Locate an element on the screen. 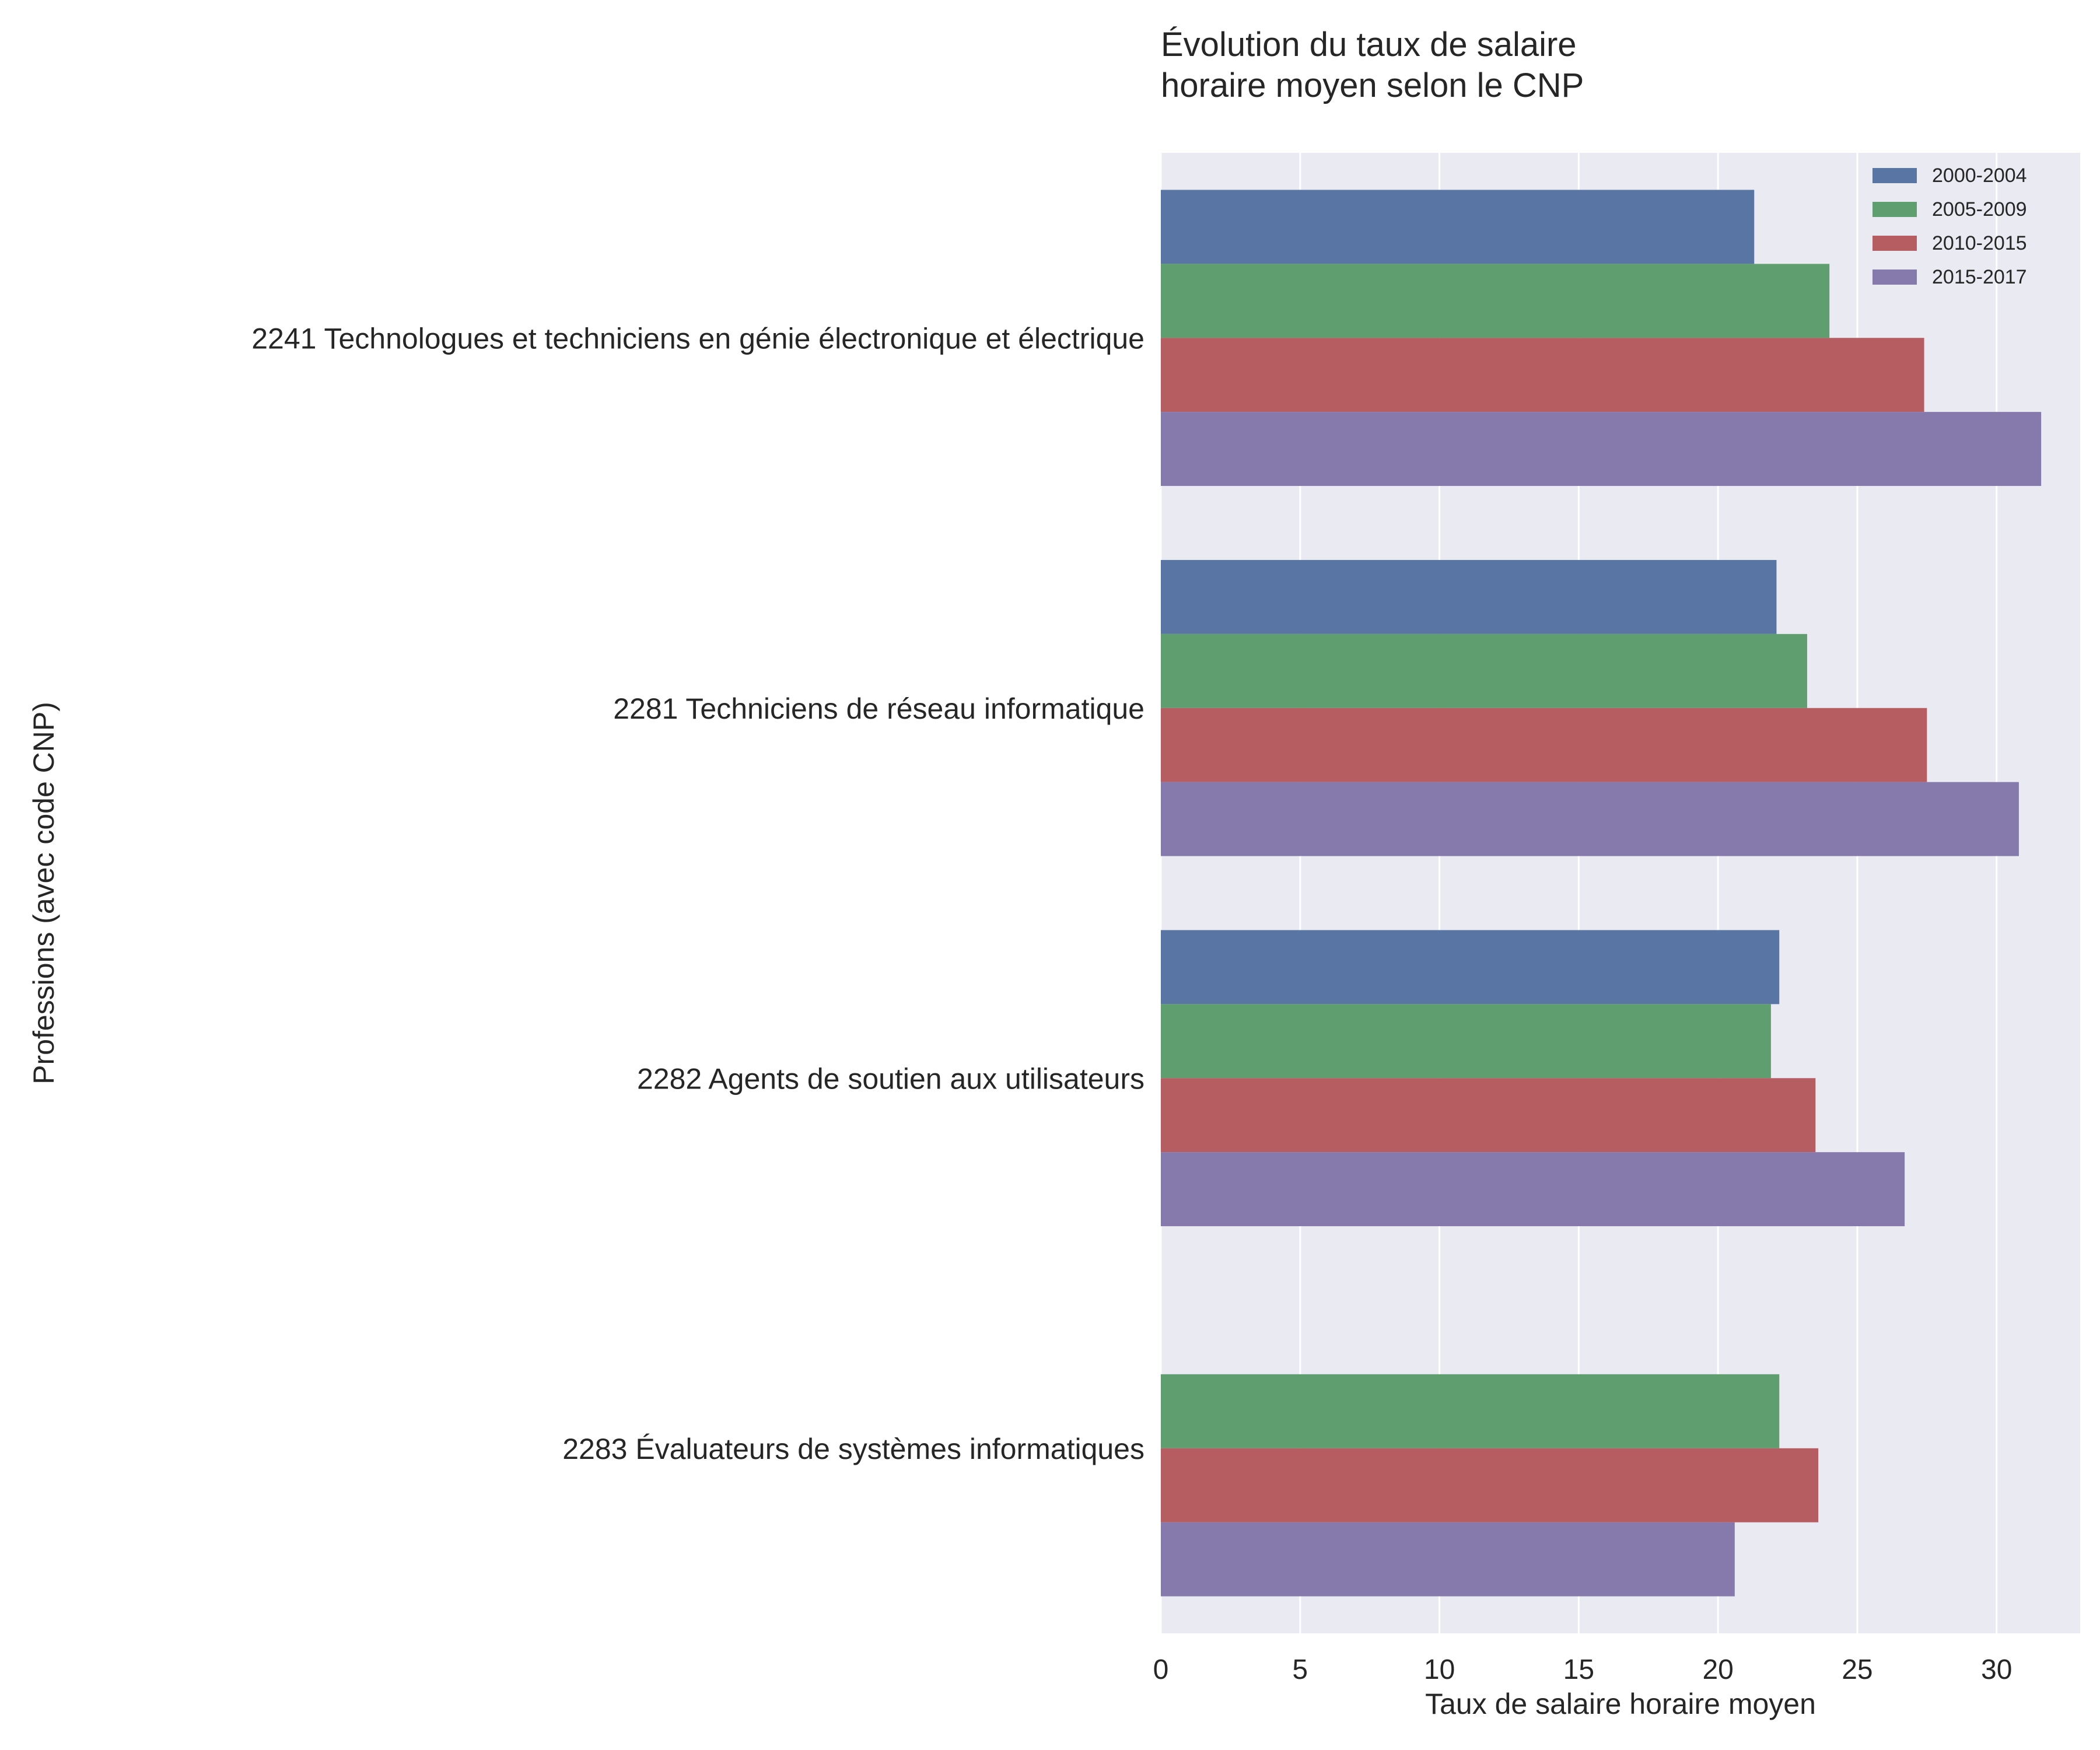 The height and width of the screenshot is (1750, 2100). x-tick-label-20: 20 is located at coordinates (1717, 1669).